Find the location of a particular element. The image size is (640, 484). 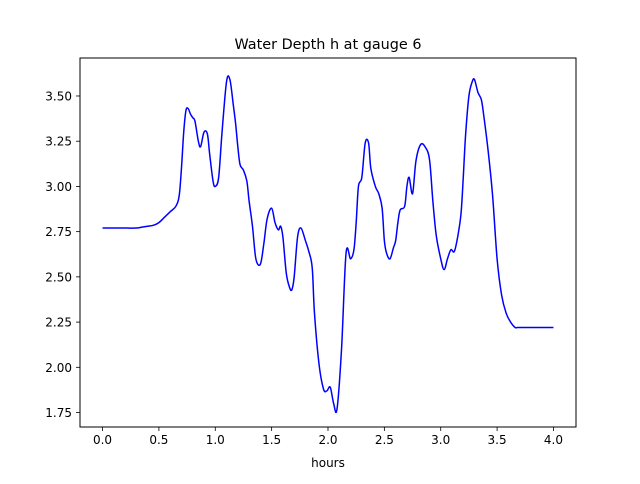

x-tick-label: 3.0 is located at coordinates (440, 440).